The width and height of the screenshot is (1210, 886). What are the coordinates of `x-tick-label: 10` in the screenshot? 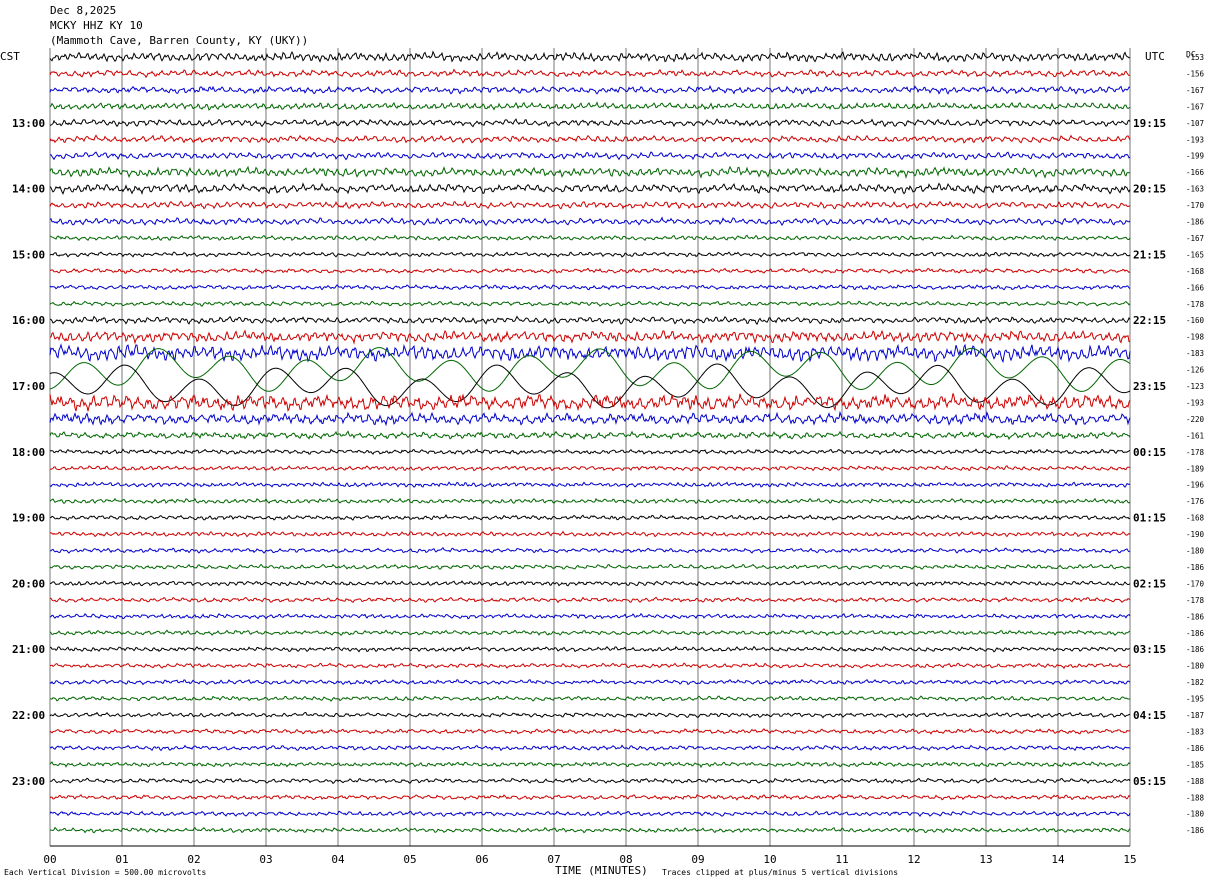 It's located at (769, 859).